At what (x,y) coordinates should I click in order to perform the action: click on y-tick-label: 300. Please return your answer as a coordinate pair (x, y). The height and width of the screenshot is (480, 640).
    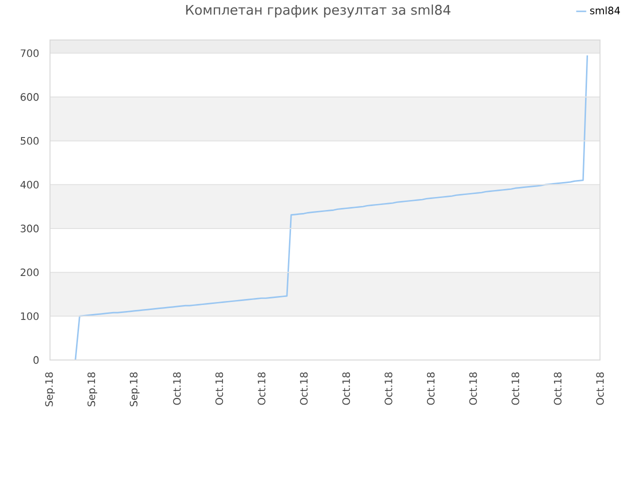
    Looking at the image, I should click on (29, 228).